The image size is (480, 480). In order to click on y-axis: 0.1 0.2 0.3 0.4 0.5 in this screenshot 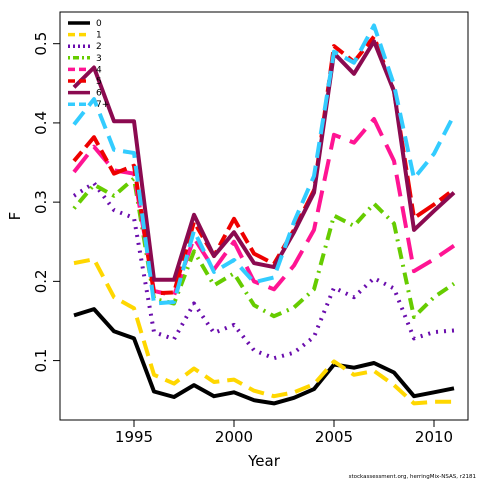, I will do `click(46, 202)`.